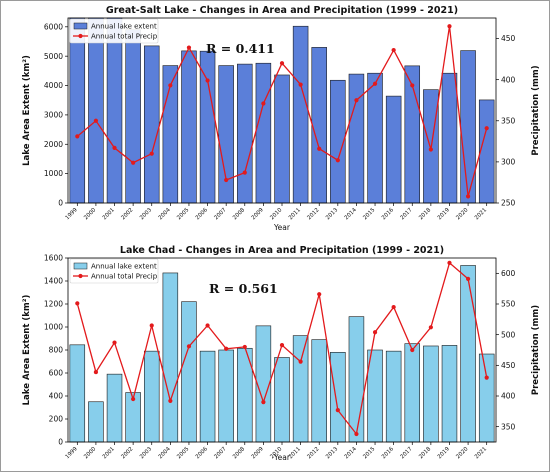  Describe the element at coordinates (124, 37) in the screenshot. I see `legend-label-line: Annual total Precip` at that location.